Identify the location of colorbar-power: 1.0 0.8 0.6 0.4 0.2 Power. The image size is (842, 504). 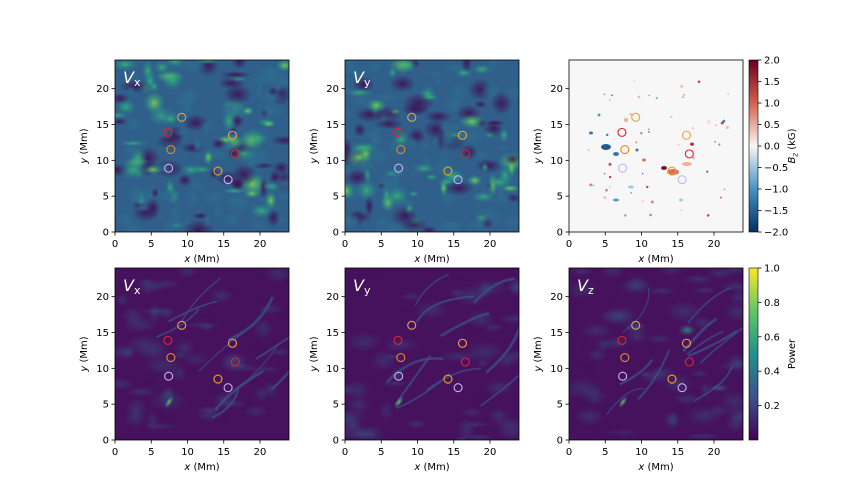
(773, 352).